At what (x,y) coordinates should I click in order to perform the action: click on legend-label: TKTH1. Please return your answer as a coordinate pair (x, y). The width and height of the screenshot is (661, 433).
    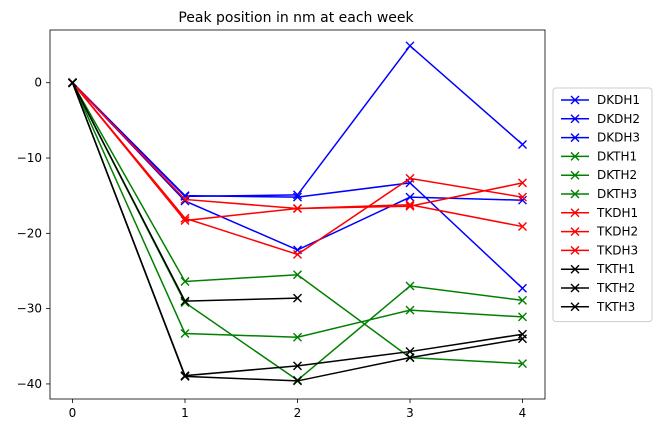
    Looking at the image, I should click on (615, 269).